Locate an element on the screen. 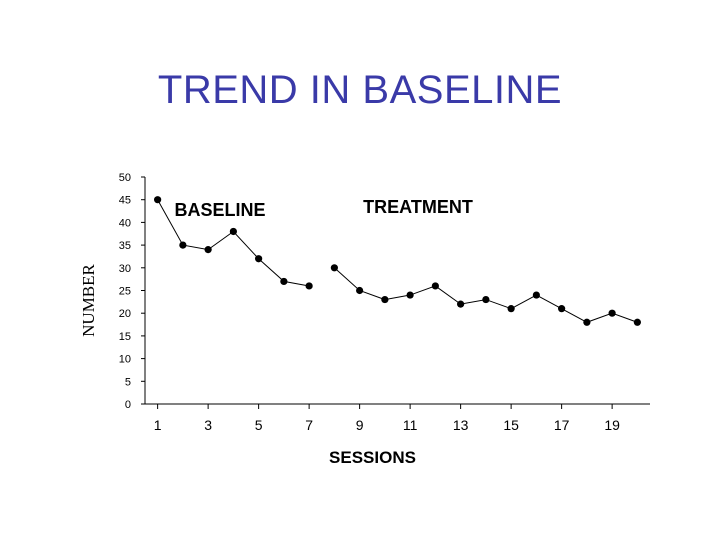  y-tick-label: 20 is located at coordinates (125, 314).